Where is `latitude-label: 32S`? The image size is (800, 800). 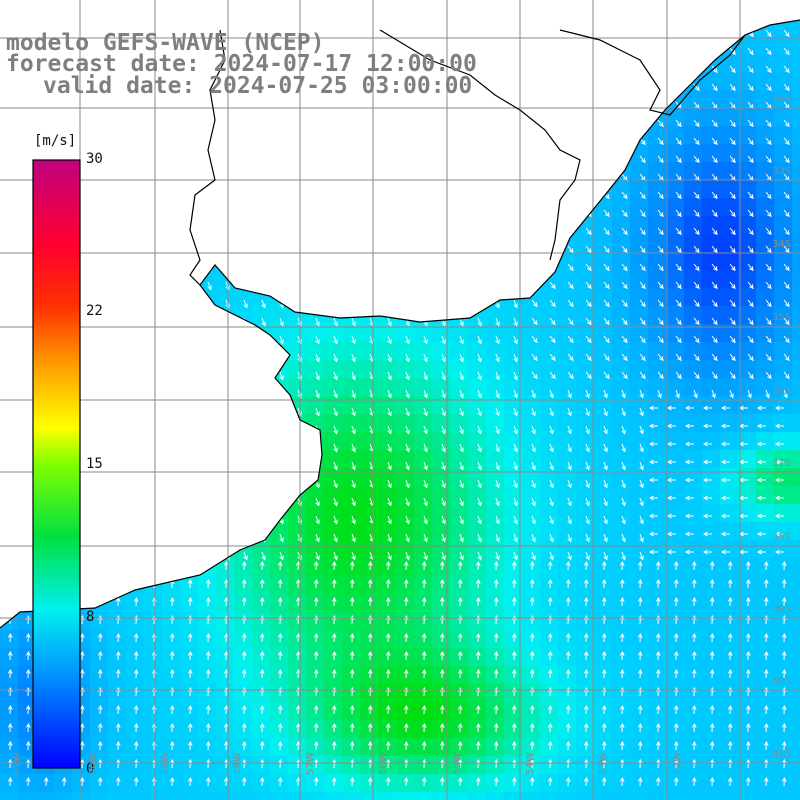 latitude-label: 32S is located at coordinates (782, 99).